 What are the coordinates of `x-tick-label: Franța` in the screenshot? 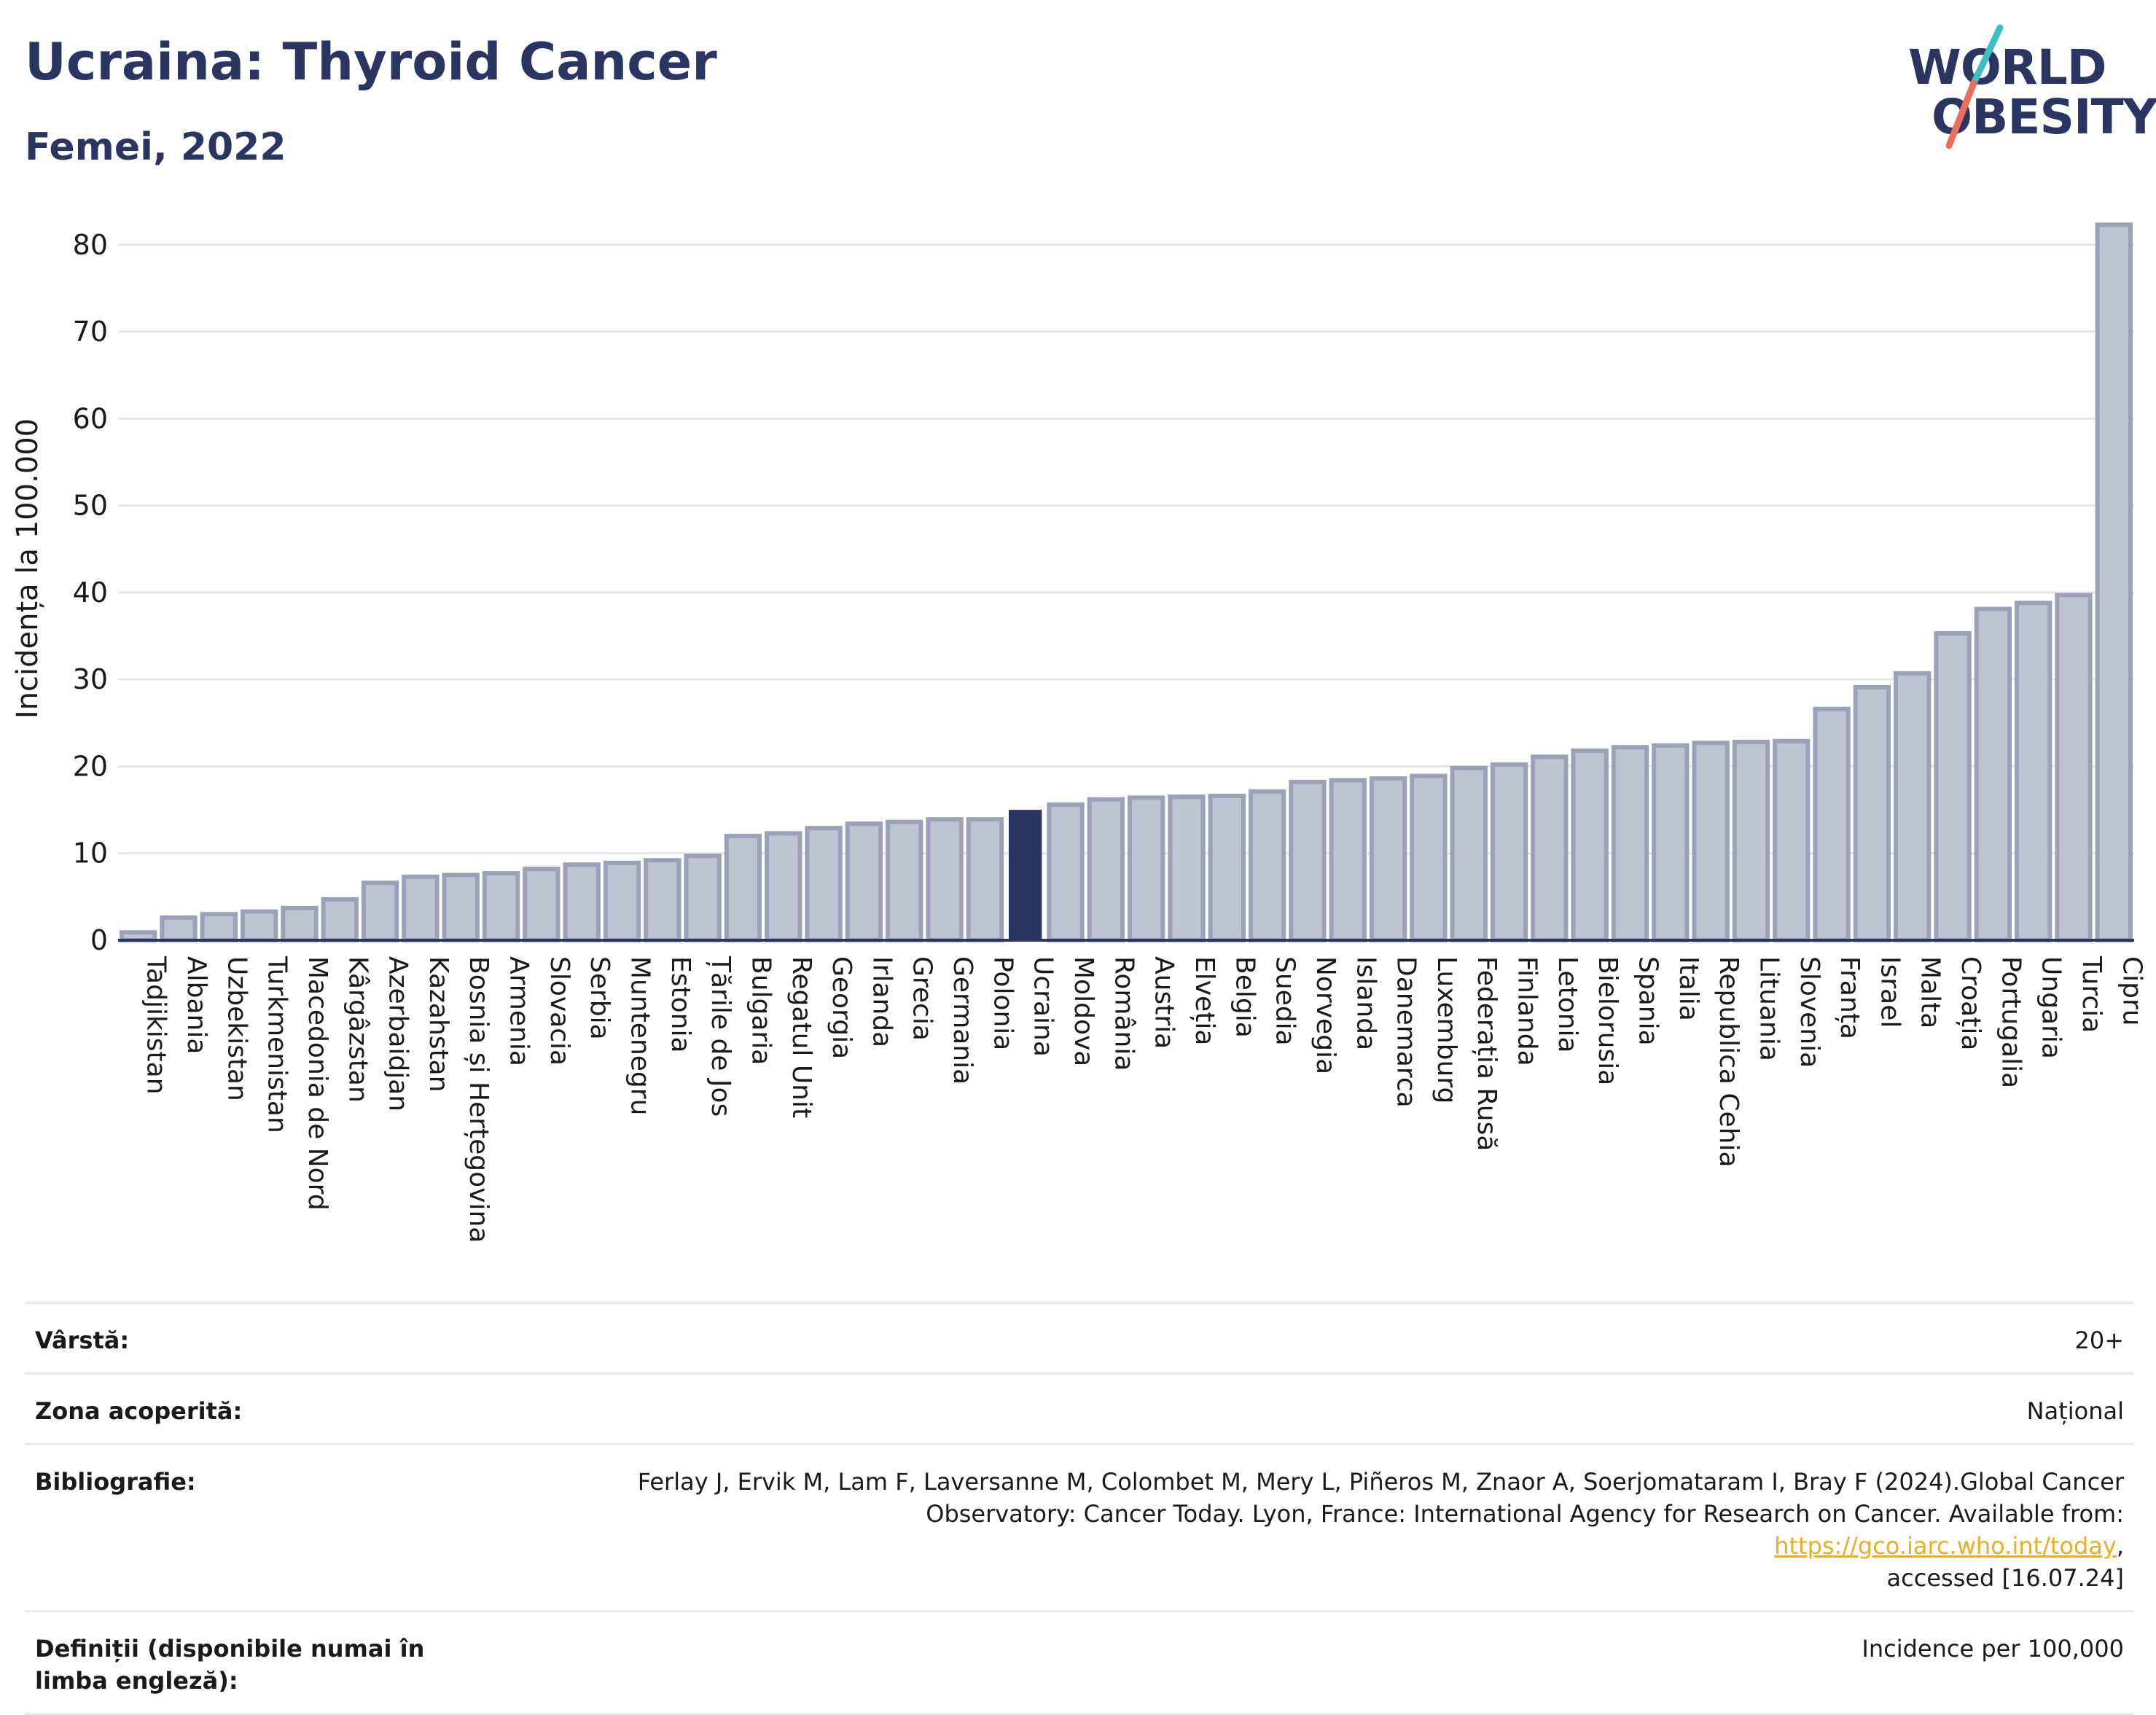 It's located at (1850, 997).